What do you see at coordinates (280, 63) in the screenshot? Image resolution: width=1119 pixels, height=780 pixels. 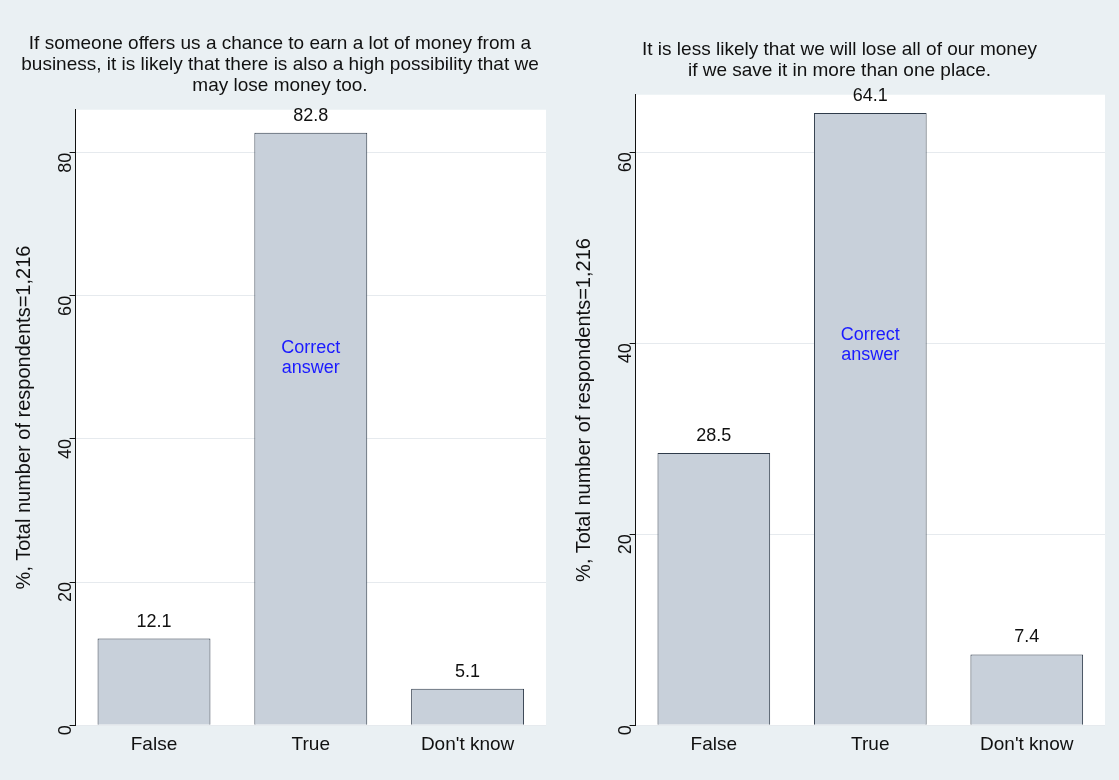 I see `chart-title: If someone offers us a chance to earn a lot of money from a business, it is likely that there is also a high possibility that we may lose money too.` at bounding box center [280, 63].